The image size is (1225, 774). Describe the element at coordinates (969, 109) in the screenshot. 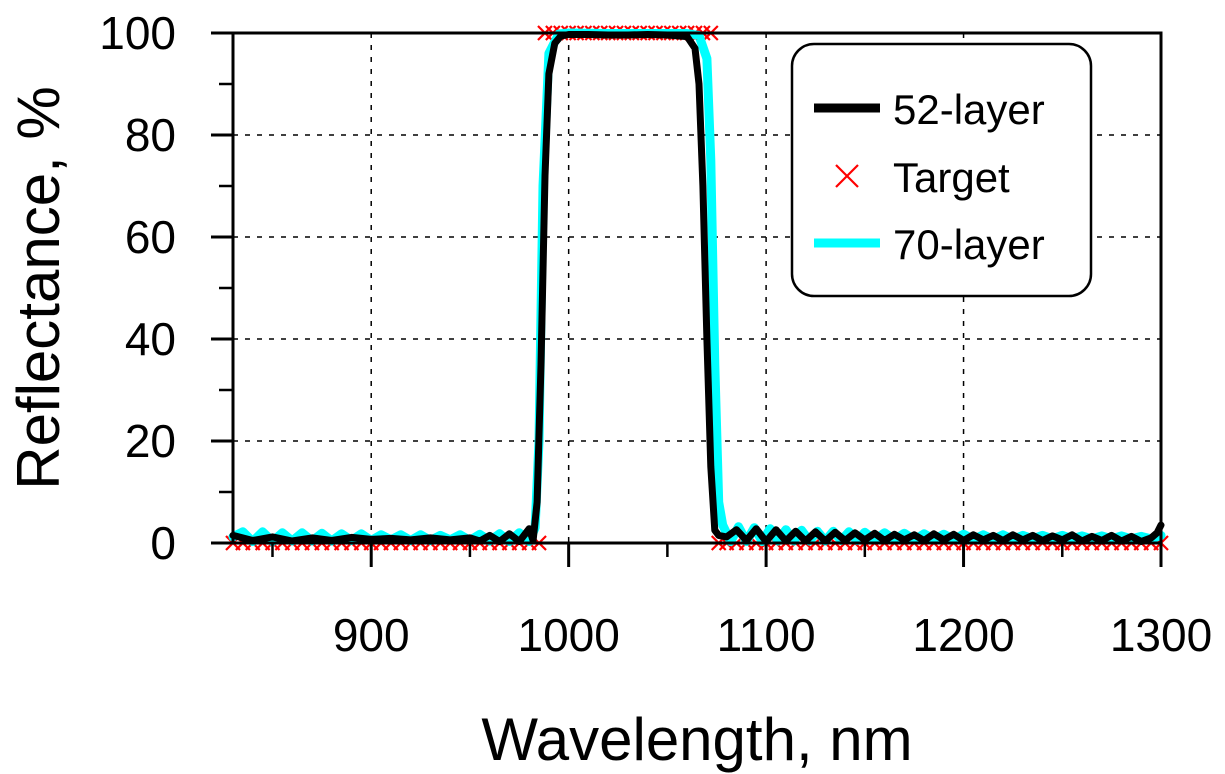

I see `legend-label-52-layer: 52-layer` at that location.